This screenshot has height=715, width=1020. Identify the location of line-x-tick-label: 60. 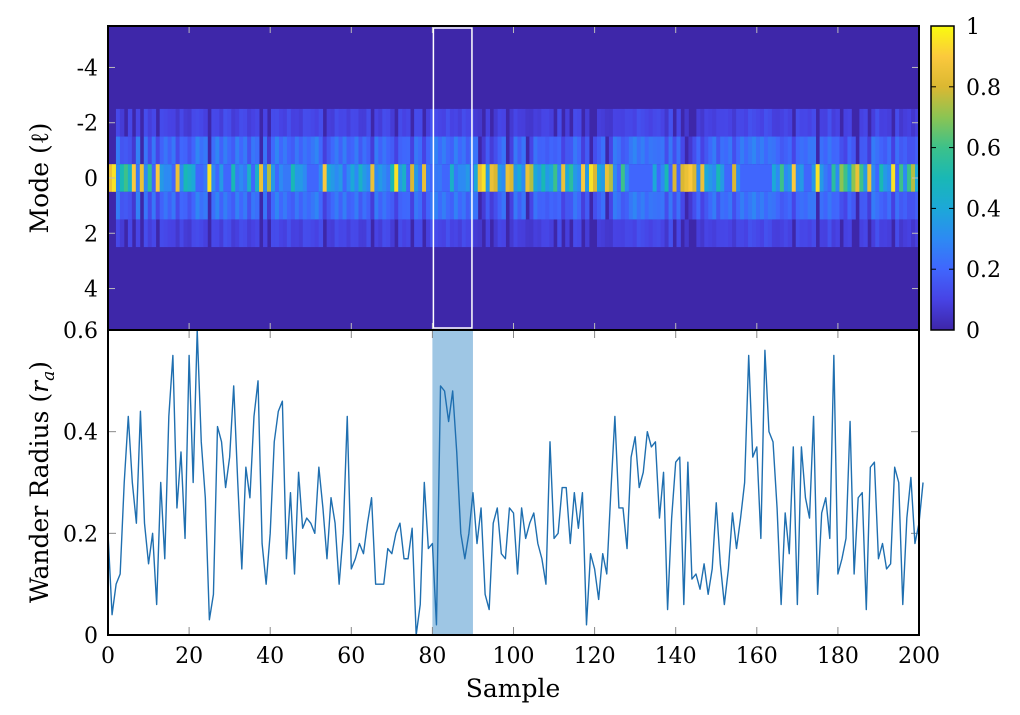
(351, 656).